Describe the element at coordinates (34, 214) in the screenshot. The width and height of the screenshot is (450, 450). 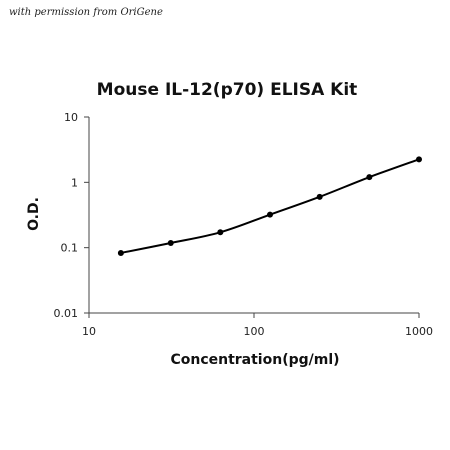
I see `y-axis-title: O.D.` at that location.